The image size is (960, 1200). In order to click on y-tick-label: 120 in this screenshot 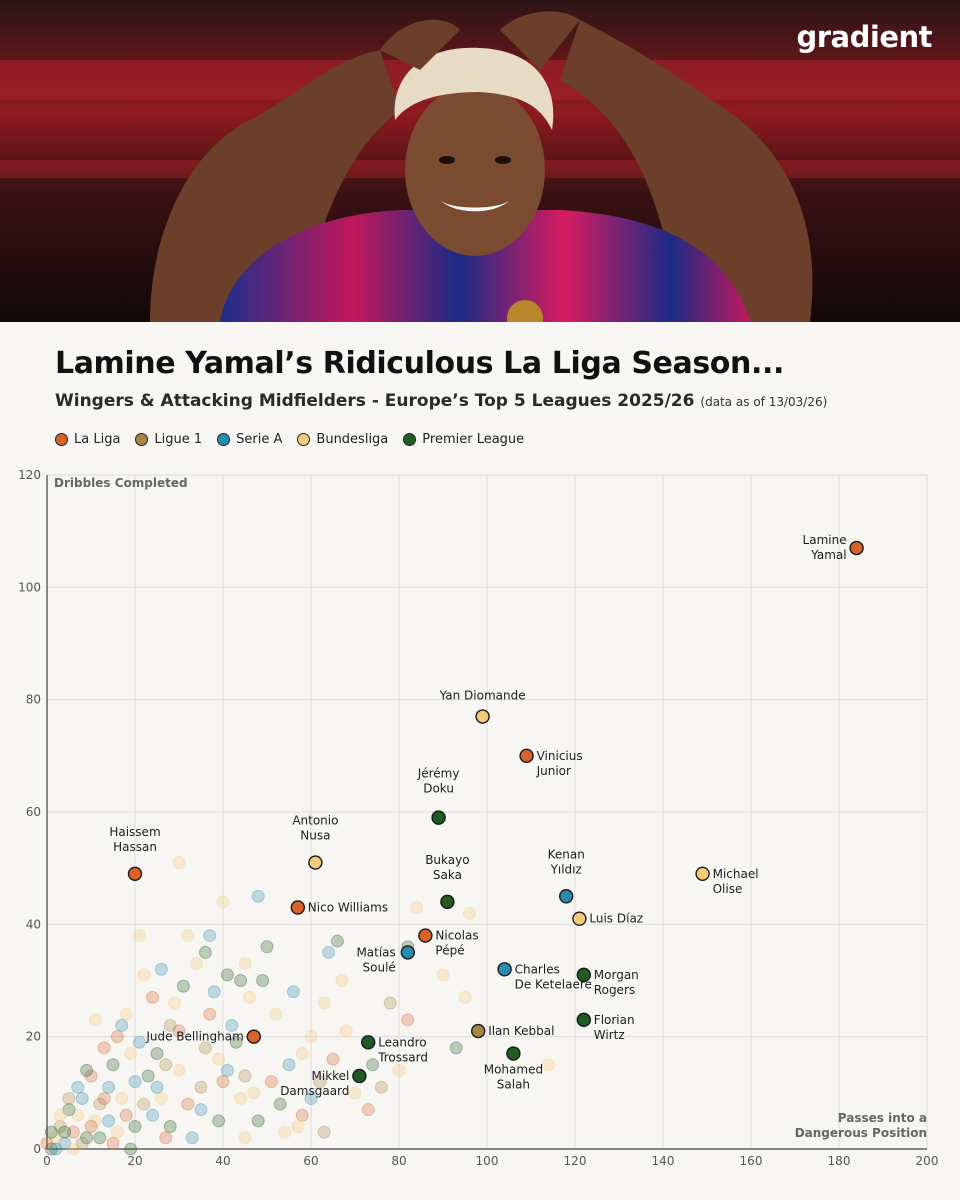, I will do `click(29, 475)`.